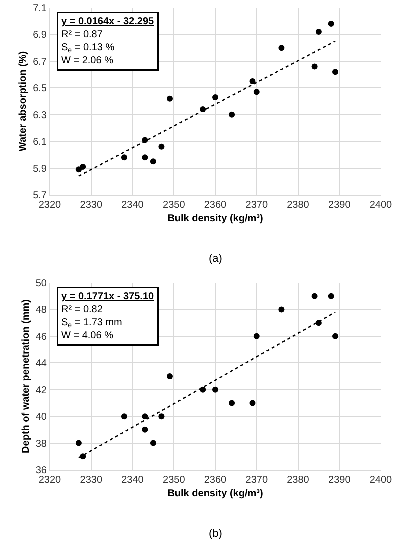 The image size is (393, 550). What do you see at coordinates (42, 337) in the screenshot?
I see `y-tick-label: 46` at bounding box center [42, 337].